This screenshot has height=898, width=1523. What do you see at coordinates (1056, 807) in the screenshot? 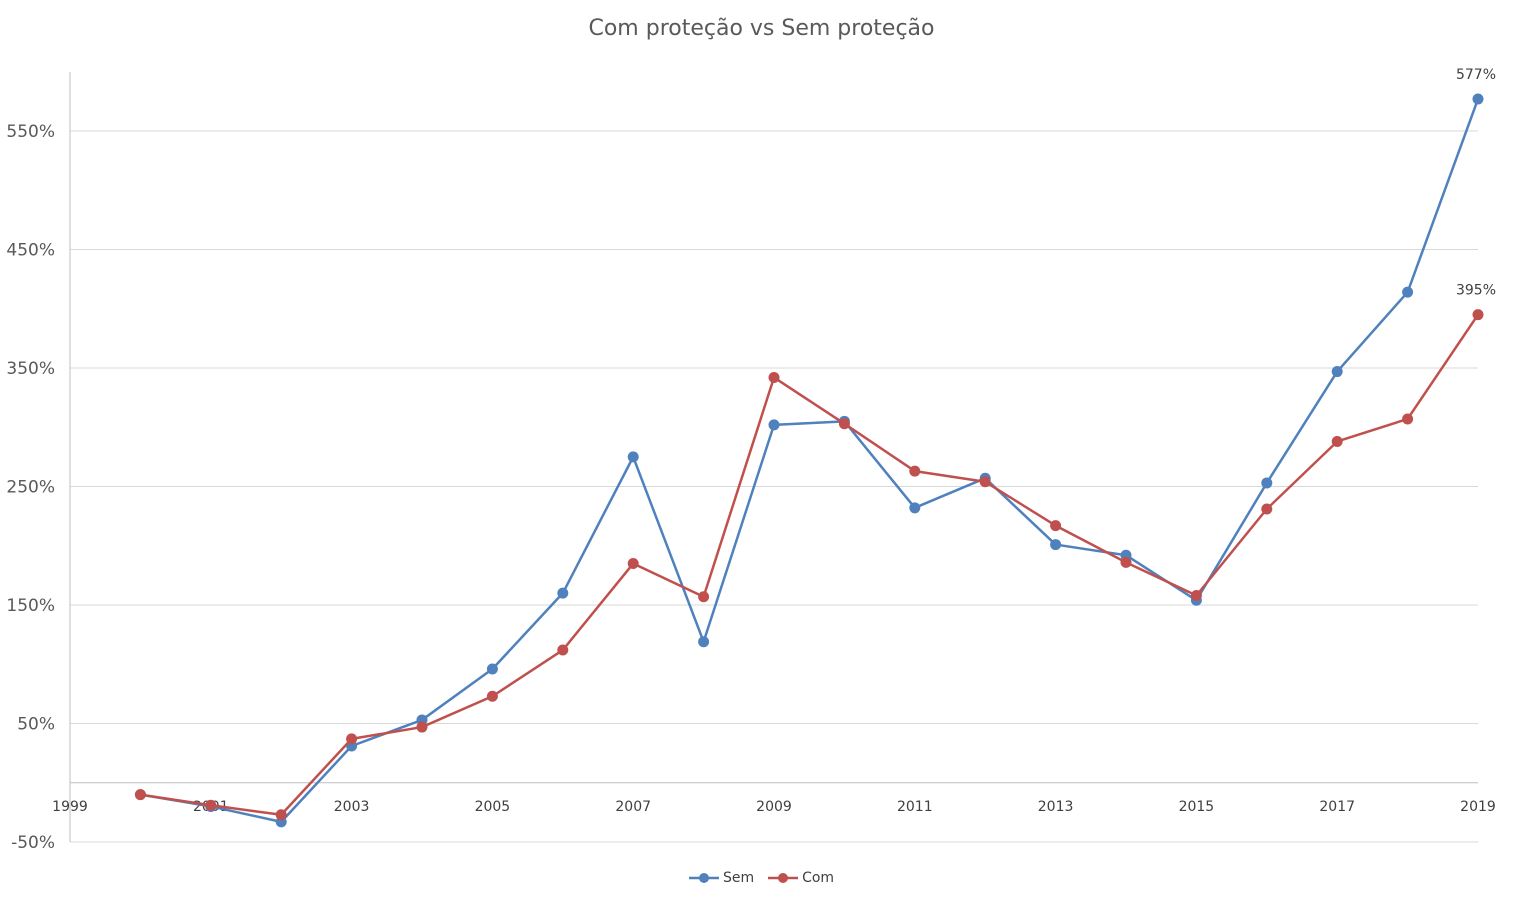
I see `x-tick-label: 2013` at bounding box center [1056, 807].